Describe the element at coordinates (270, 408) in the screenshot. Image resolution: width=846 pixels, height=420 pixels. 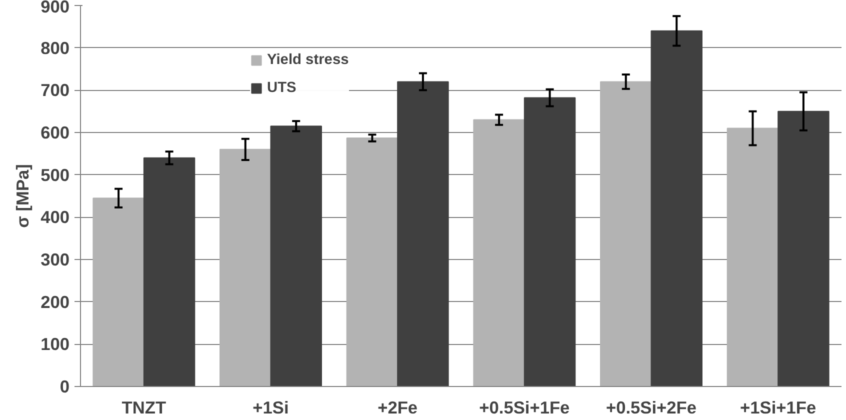
I see `x-tick-label: +1Si` at that location.